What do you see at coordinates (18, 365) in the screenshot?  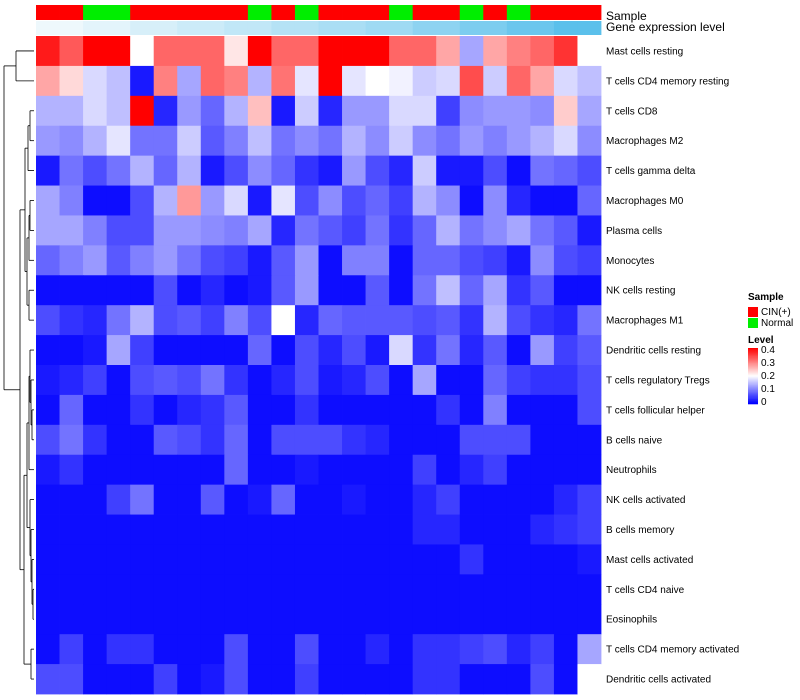 I see `row-dendrogram` at bounding box center [18, 365].